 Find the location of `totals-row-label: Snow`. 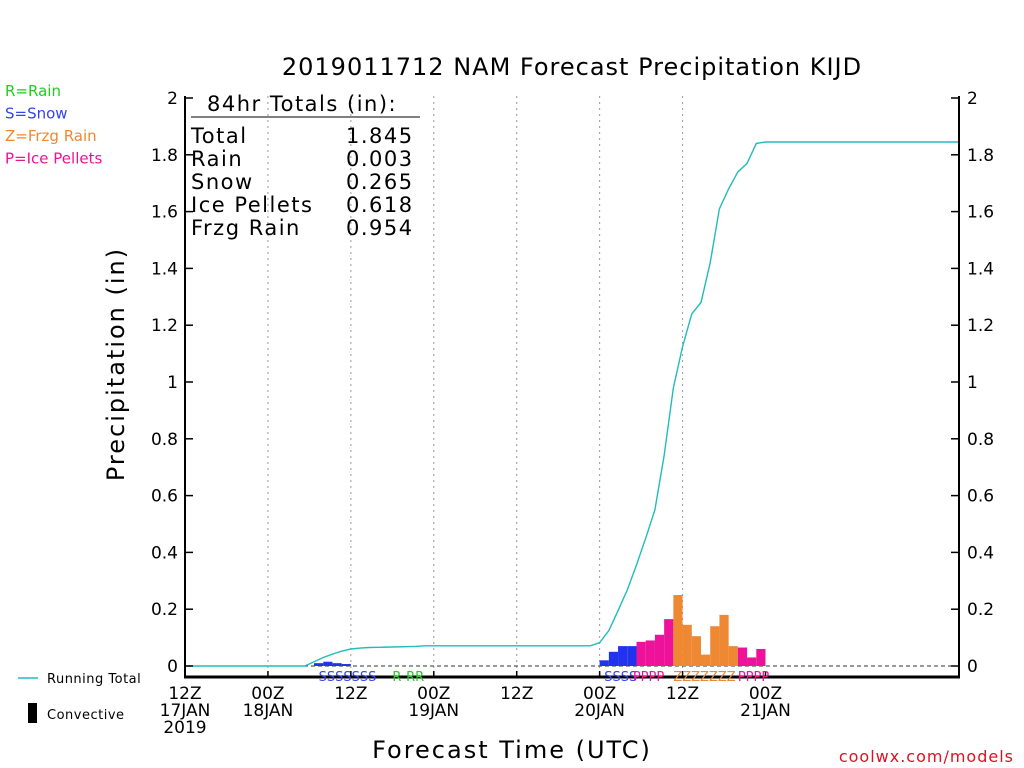

totals-row-label: Snow is located at coordinates (222, 182).